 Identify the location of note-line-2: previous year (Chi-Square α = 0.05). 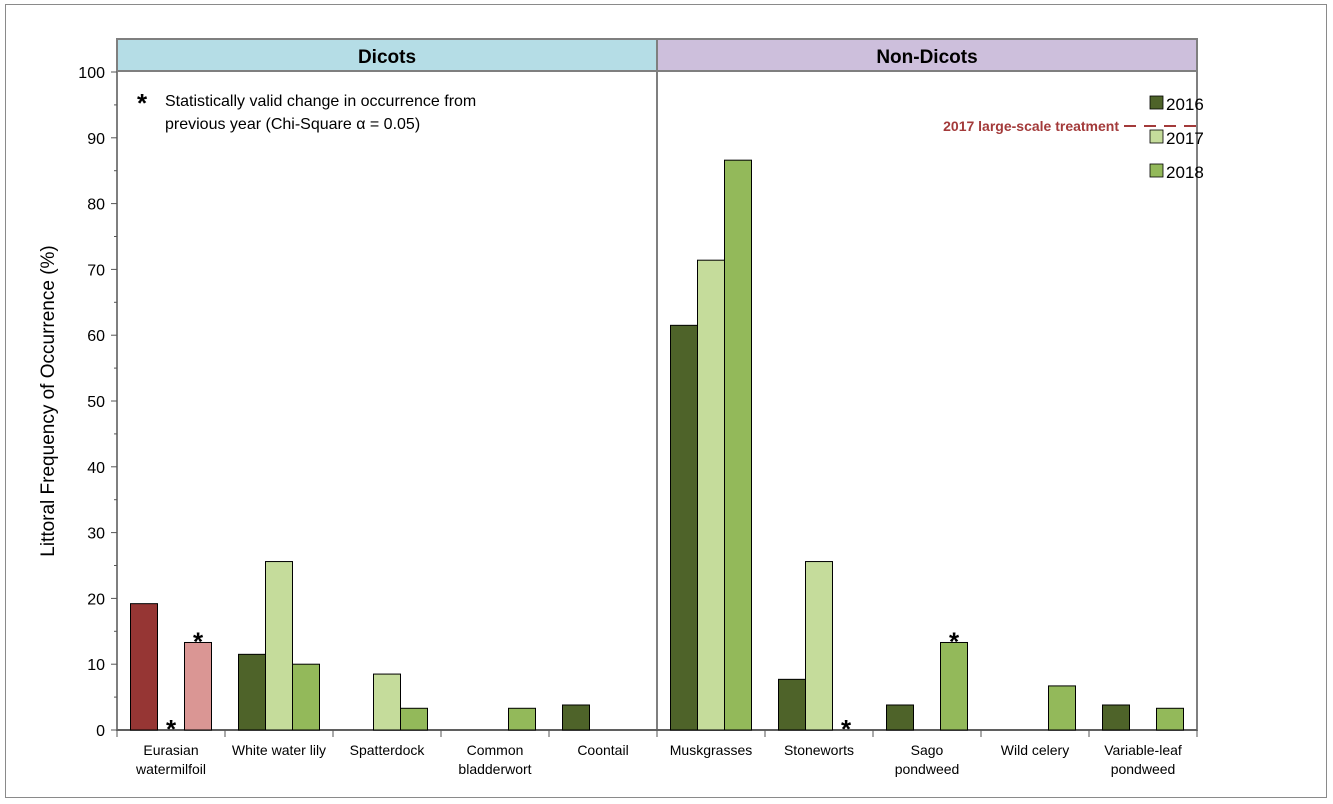
(292, 124).